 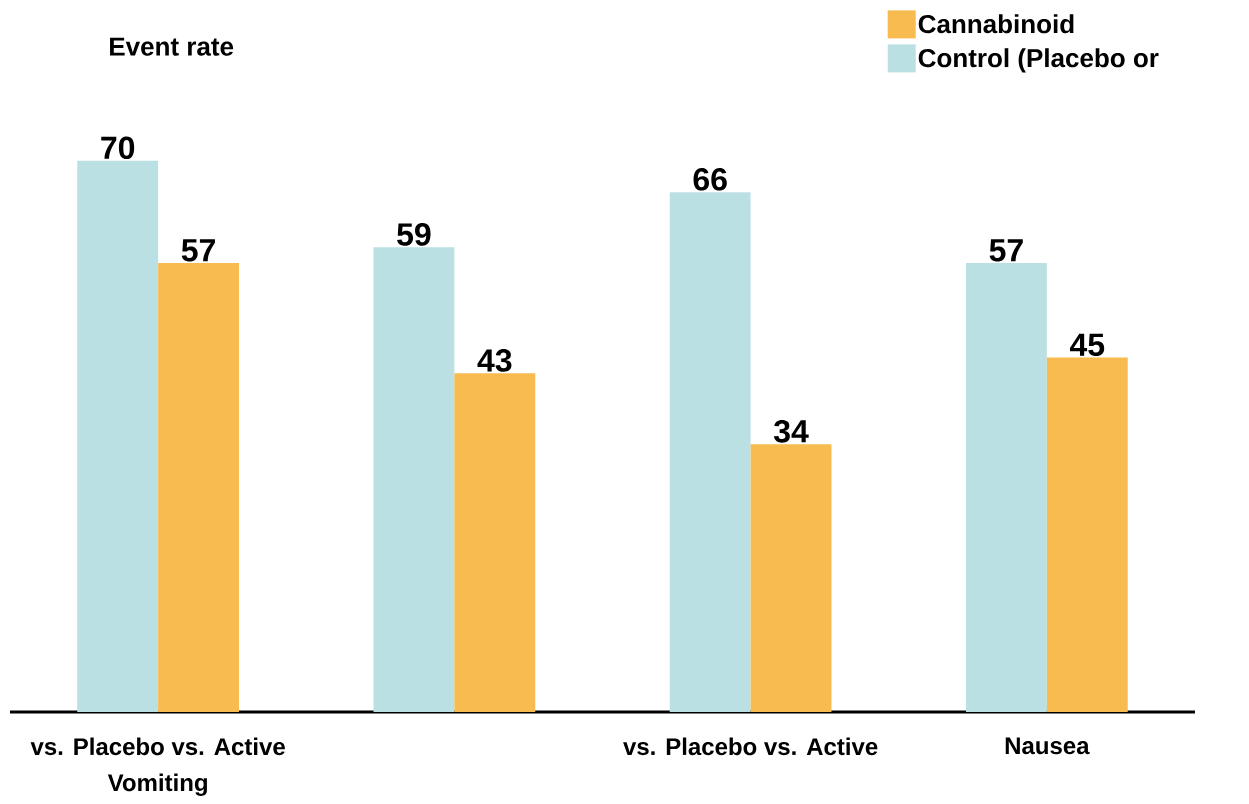 What do you see at coordinates (791, 431) in the screenshot?
I see `data-label: 34` at bounding box center [791, 431].